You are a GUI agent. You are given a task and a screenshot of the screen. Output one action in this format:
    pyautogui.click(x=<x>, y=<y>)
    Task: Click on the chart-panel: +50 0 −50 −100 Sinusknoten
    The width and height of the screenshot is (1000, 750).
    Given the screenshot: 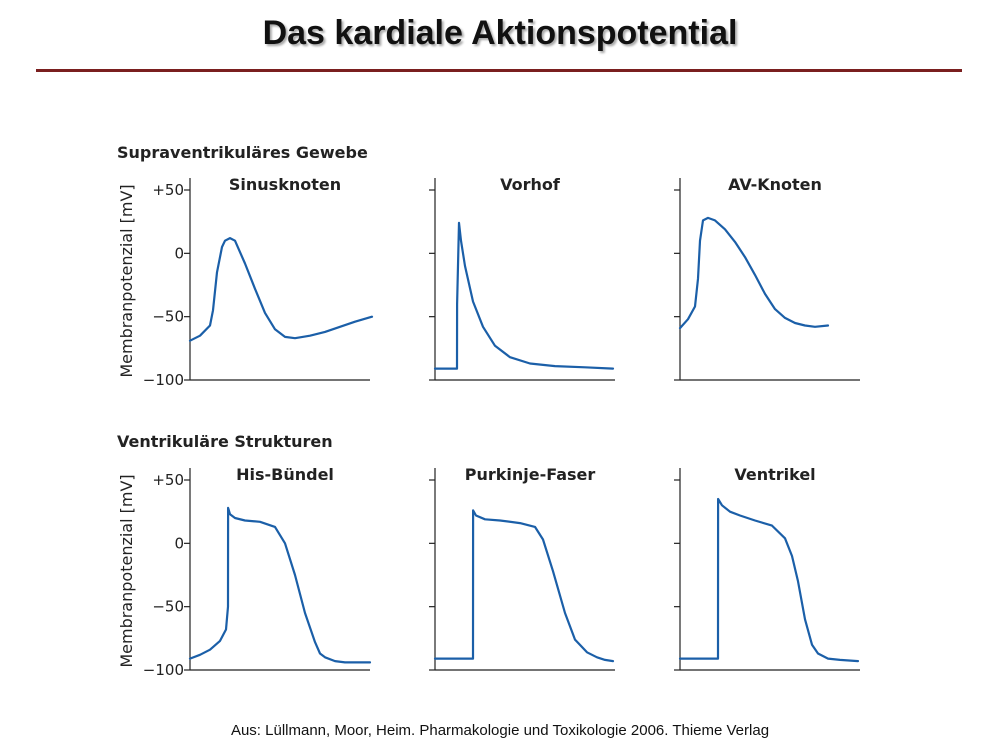 What is the action you would take?
    pyautogui.click(x=258, y=282)
    